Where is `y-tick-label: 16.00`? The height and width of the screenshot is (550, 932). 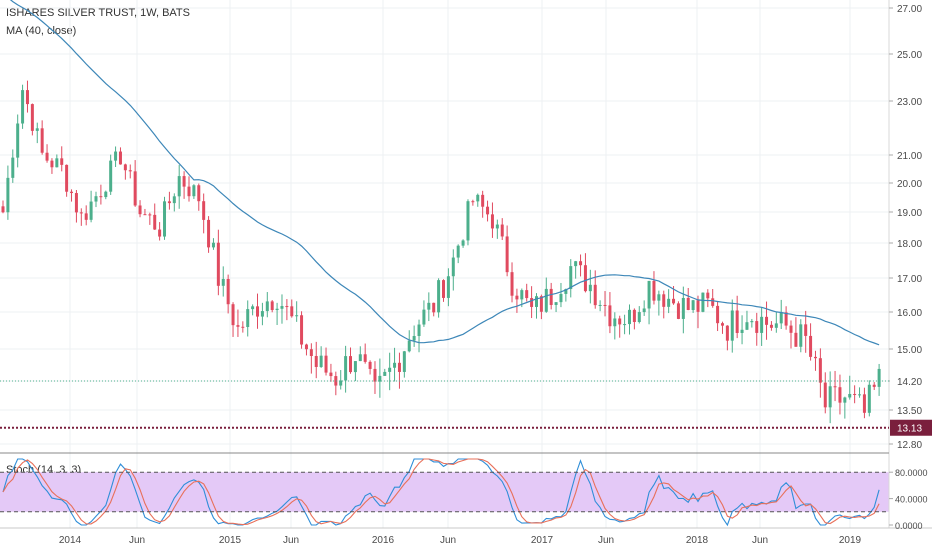 y-tick-label: 16.00 is located at coordinates (909, 313).